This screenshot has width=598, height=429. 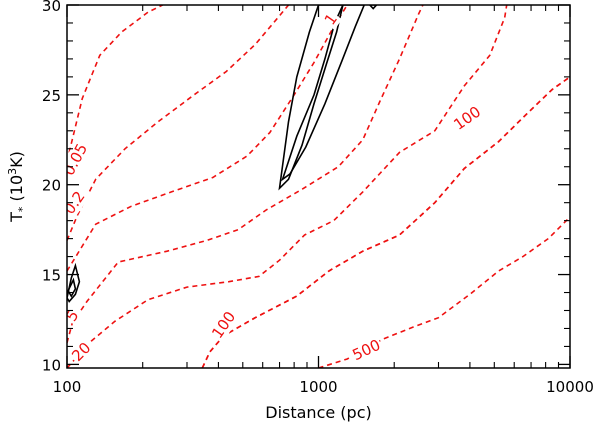 I want to click on y-tick-label: 20, so click(x=51, y=186).